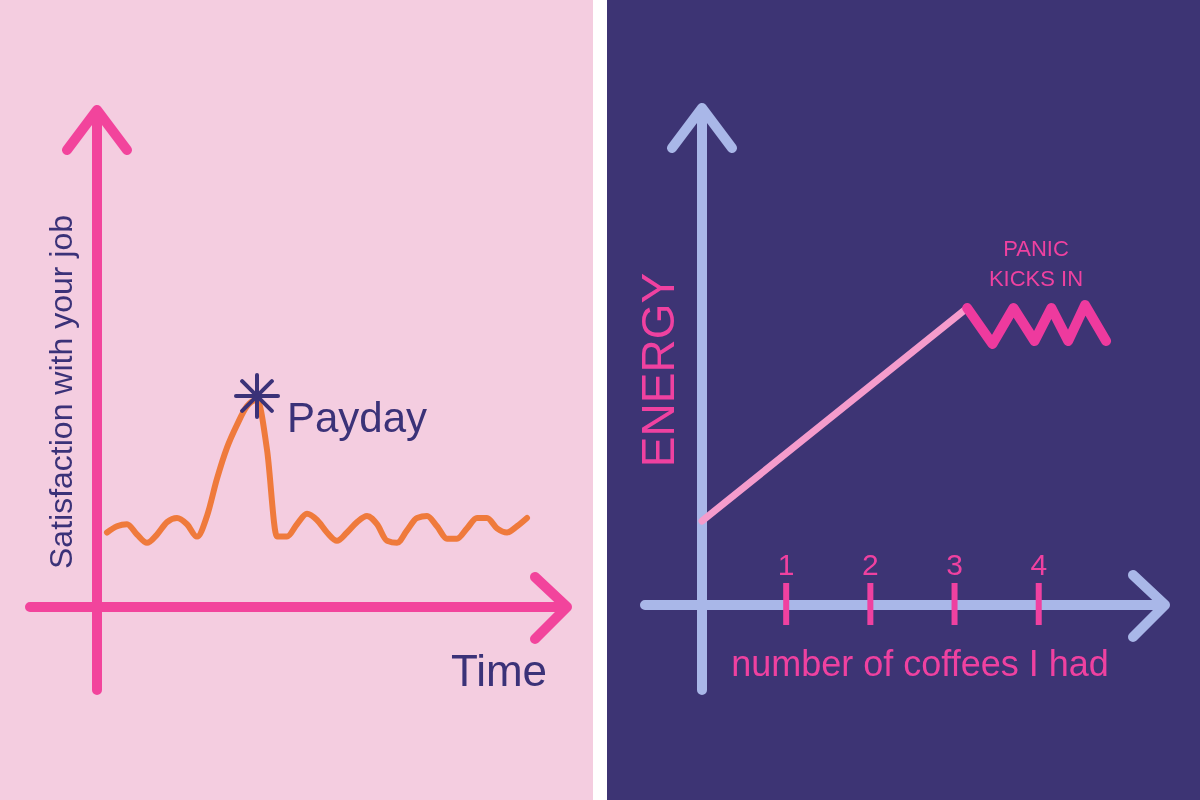 The height and width of the screenshot is (800, 1200). I want to click on x-tick-label: 2, so click(870, 564).